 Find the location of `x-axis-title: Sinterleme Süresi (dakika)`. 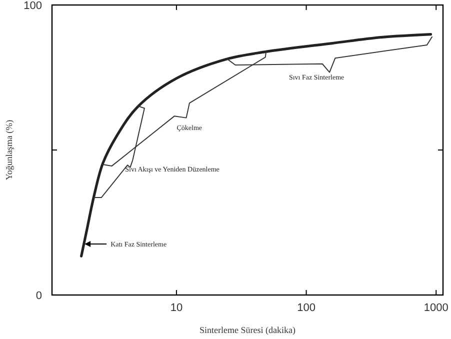

x-axis-title: Sinterleme Süresi (dakika) is located at coordinates (248, 330).